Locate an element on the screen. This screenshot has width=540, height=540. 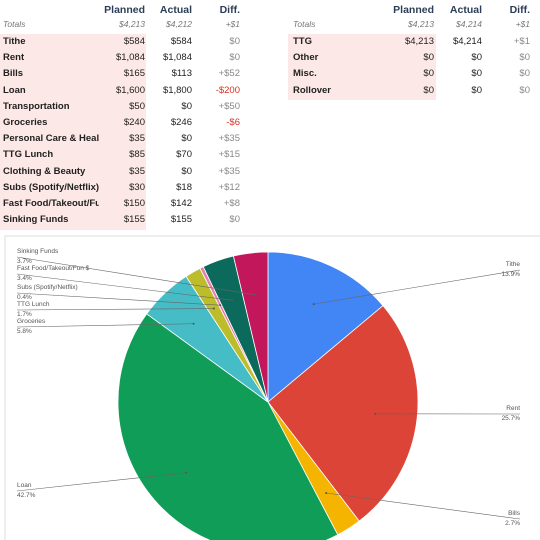
table-cell: Bills is located at coordinates (13, 74).